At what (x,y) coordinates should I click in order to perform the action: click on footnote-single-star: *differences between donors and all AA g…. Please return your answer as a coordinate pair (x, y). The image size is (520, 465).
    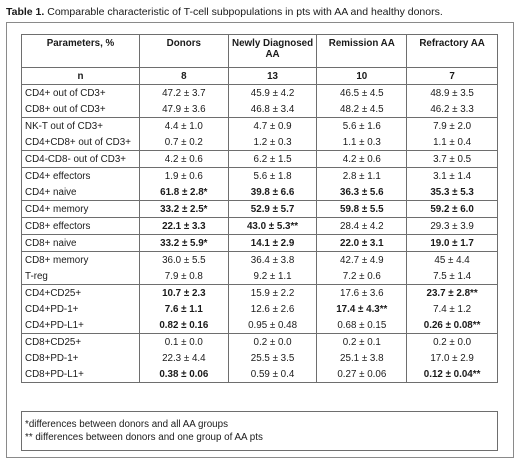
    Looking at the image, I should click on (126, 424).